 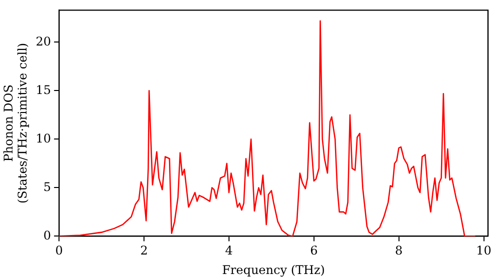 What do you see at coordinates (44, 89) in the screenshot?
I see `y-tick-label: 15` at bounding box center [44, 89].